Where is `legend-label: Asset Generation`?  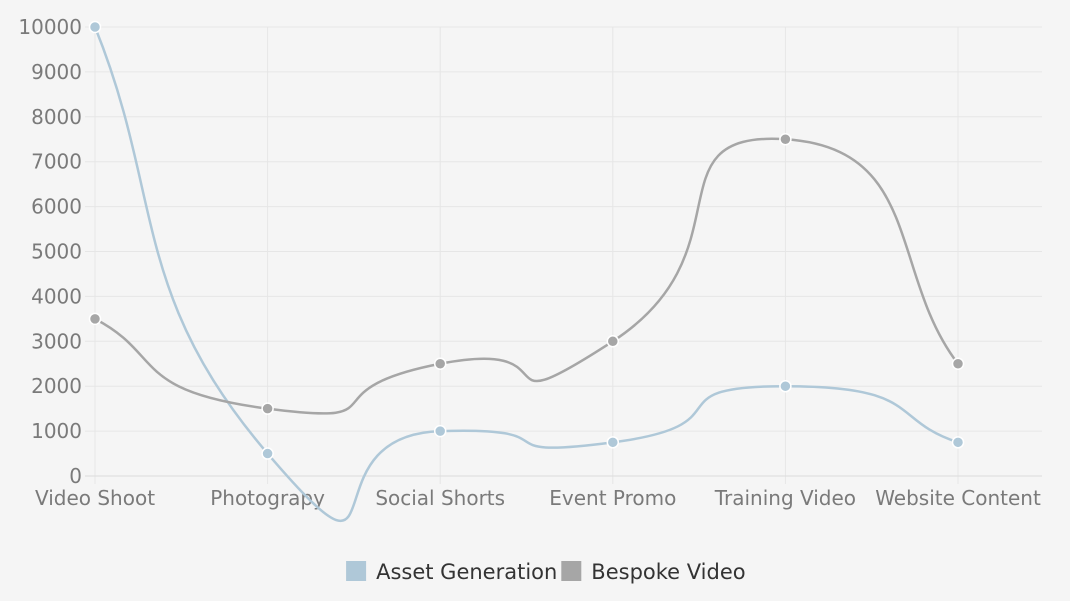 legend-label: Asset Generation is located at coordinates (466, 572).